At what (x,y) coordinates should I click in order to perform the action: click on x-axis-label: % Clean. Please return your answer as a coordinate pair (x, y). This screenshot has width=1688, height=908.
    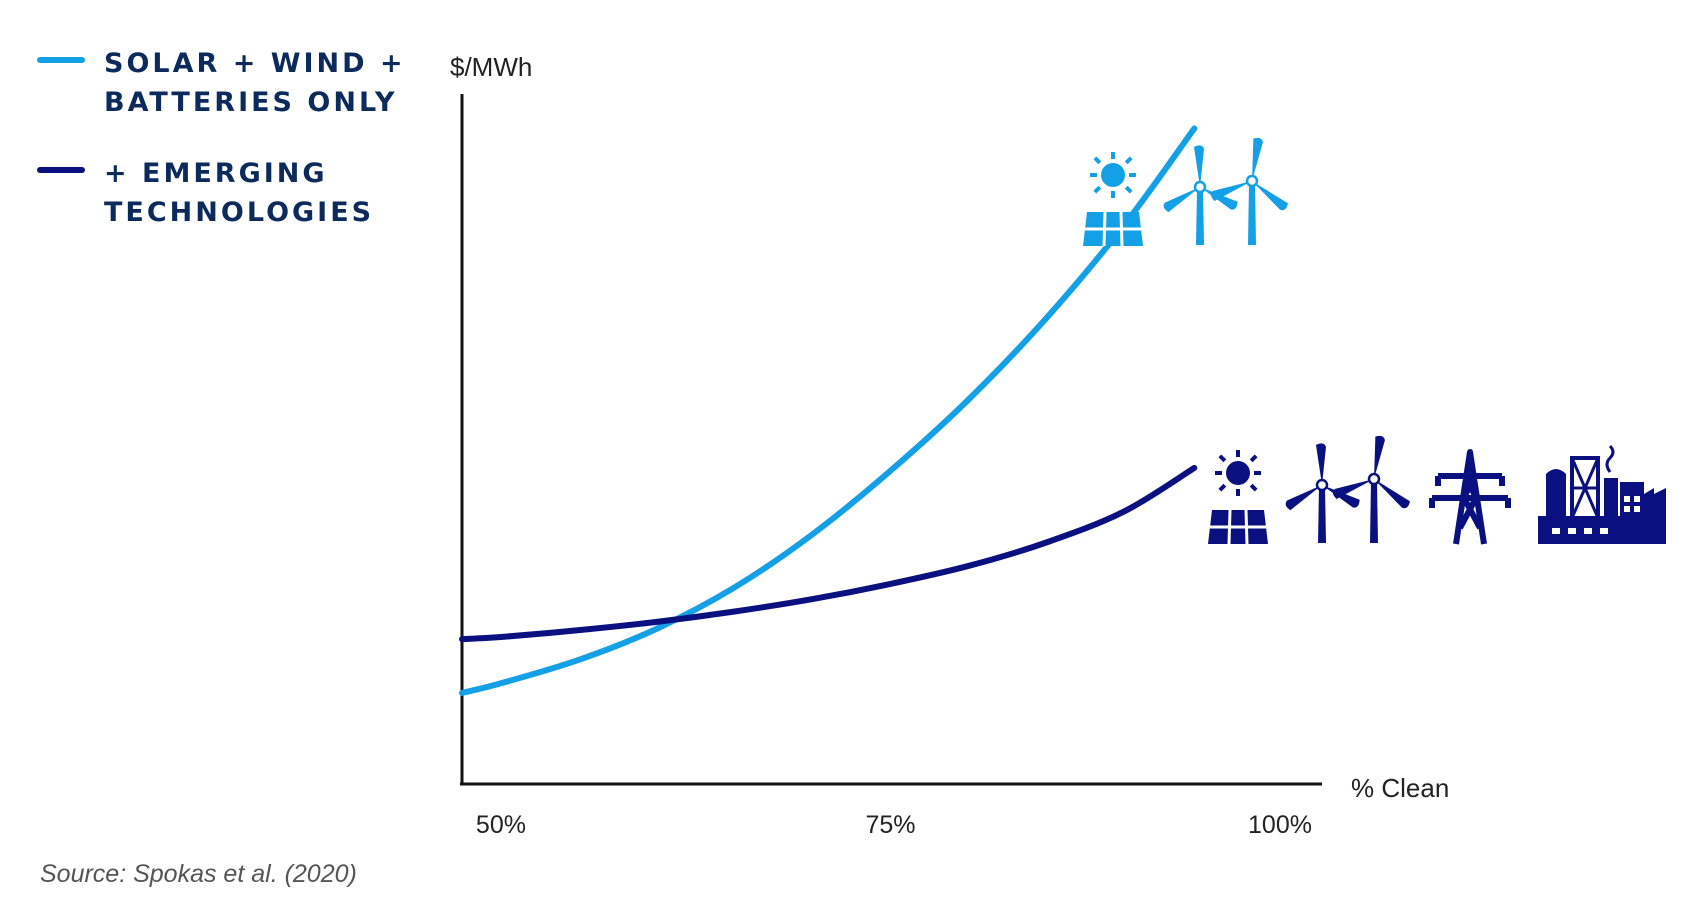
    Looking at the image, I should click on (1400, 788).